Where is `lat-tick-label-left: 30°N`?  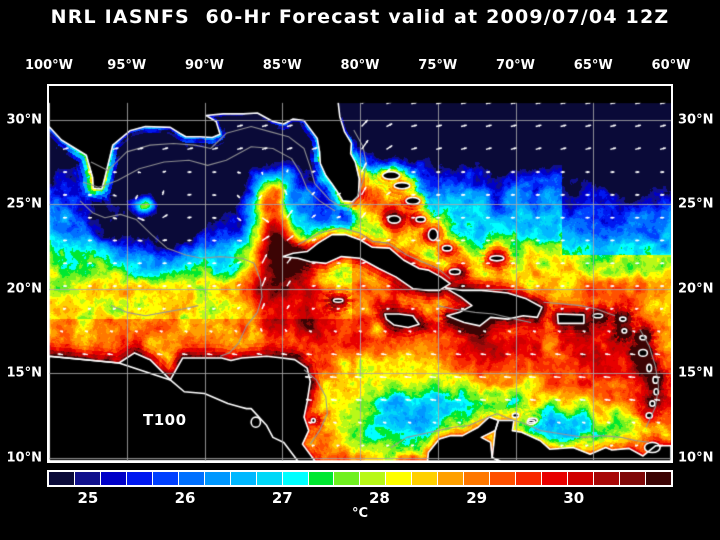 lat-tick-label-left: 30°N is located at coordinates (24, 120).